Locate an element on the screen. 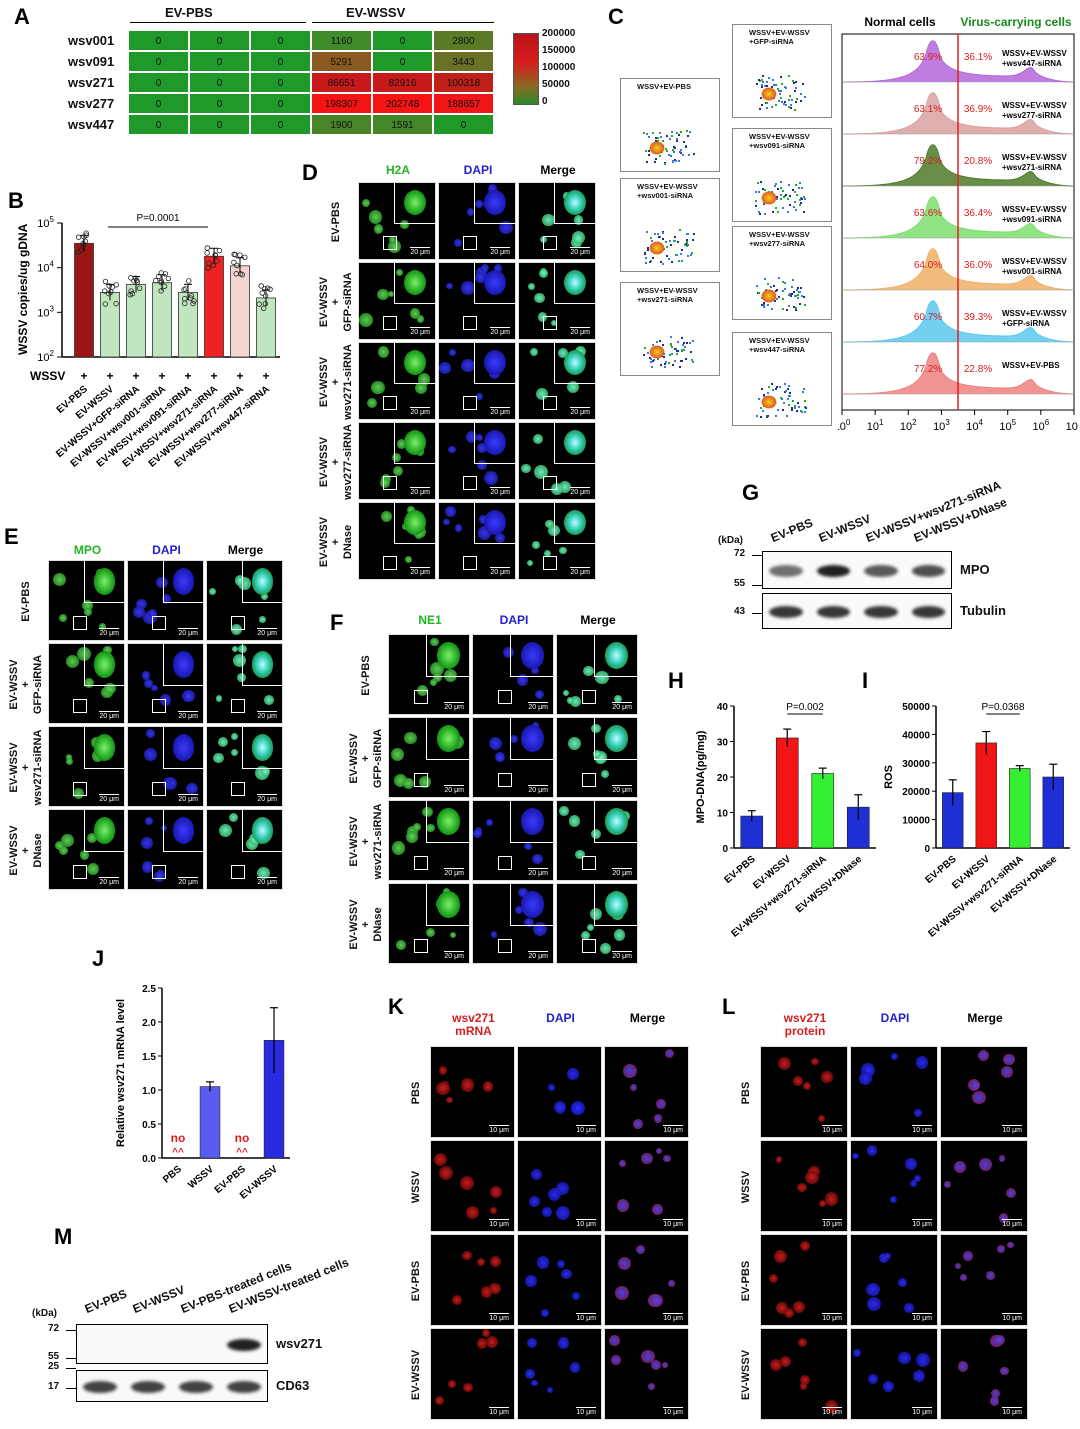  x-category-label: PBS is located at coordinates (172, 1175).